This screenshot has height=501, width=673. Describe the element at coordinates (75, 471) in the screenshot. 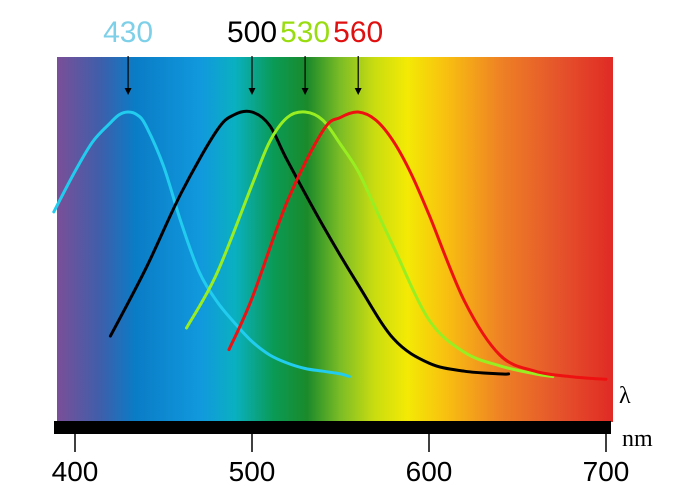

I see `x-tick-label-400: 400` at that location.